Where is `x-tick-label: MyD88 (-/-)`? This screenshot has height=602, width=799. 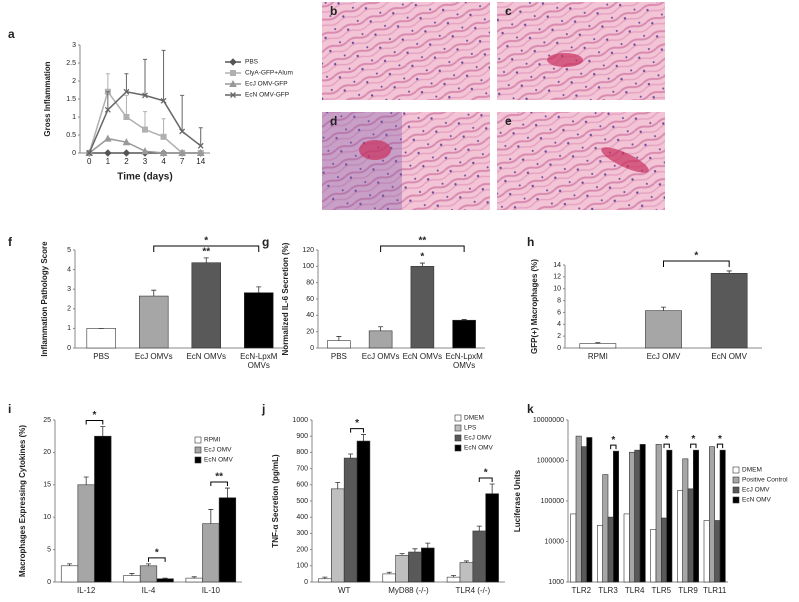
x-tick-label: MyD88 (-/-) is located at coordinates (408, 590).